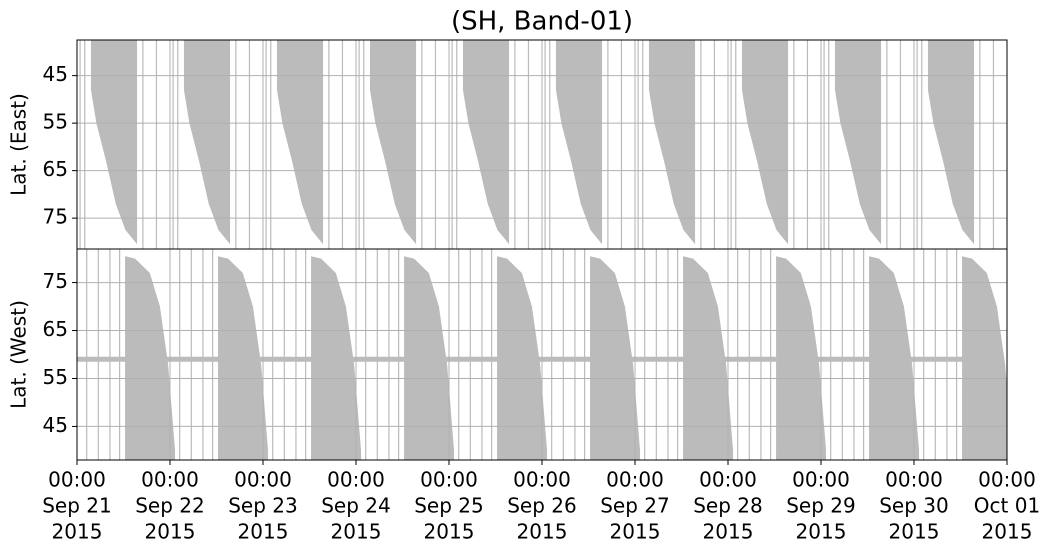  I want to click on x-tick-label: Sep 24, so click(356, 506).